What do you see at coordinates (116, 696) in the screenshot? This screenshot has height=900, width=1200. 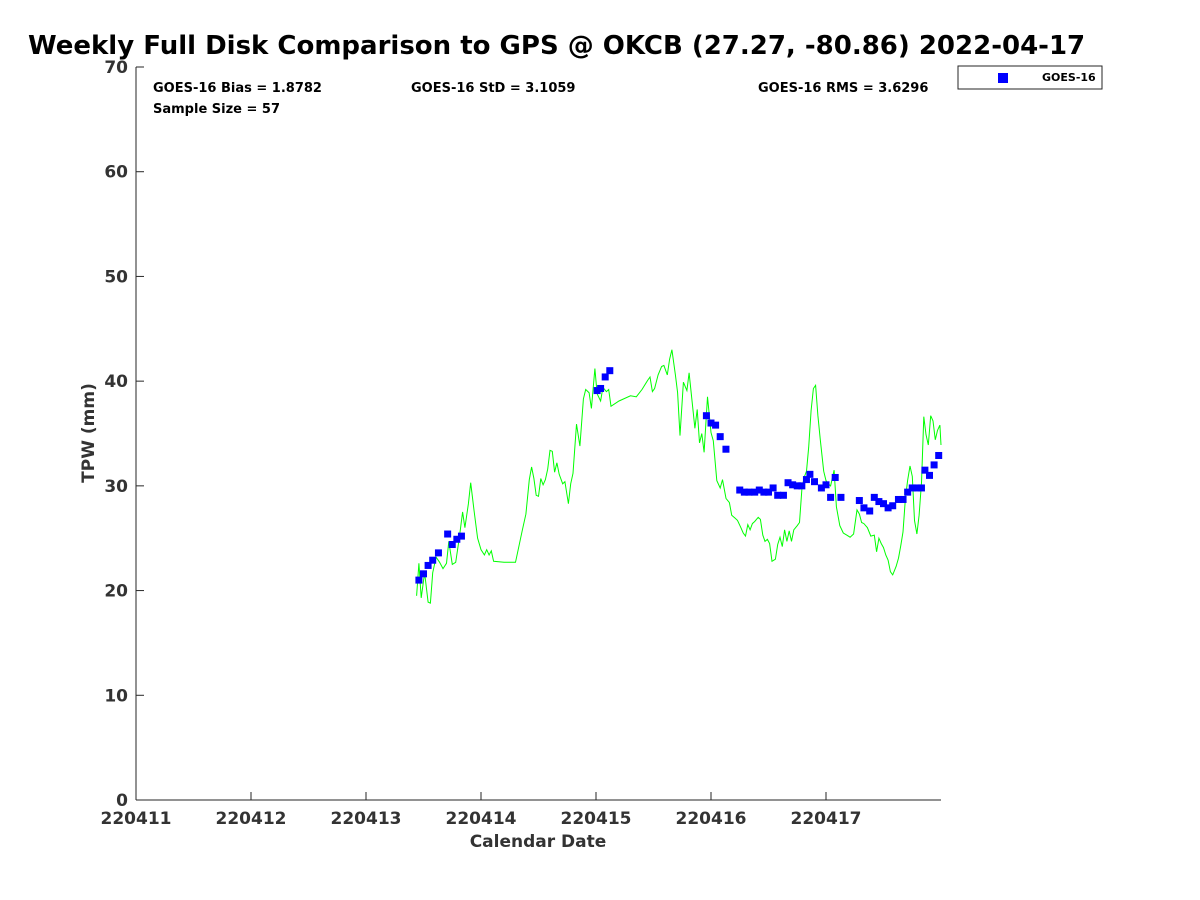 I see `y-tick-label: 10` at bounding box center [116, 696].